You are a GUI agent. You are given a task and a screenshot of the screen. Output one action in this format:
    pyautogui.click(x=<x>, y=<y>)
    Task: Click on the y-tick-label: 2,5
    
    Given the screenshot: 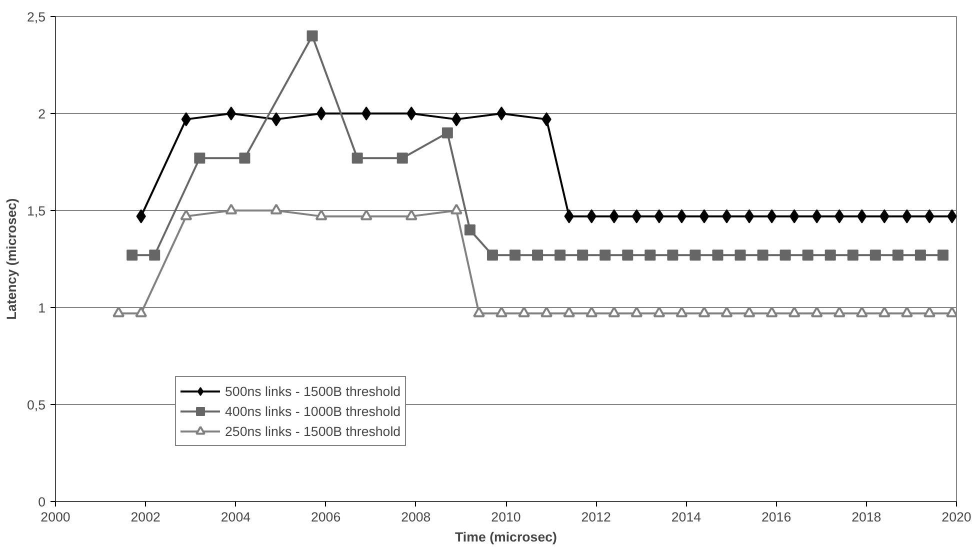 What is the action you would take?
    pyautogui.click(x=36, y=17)
    